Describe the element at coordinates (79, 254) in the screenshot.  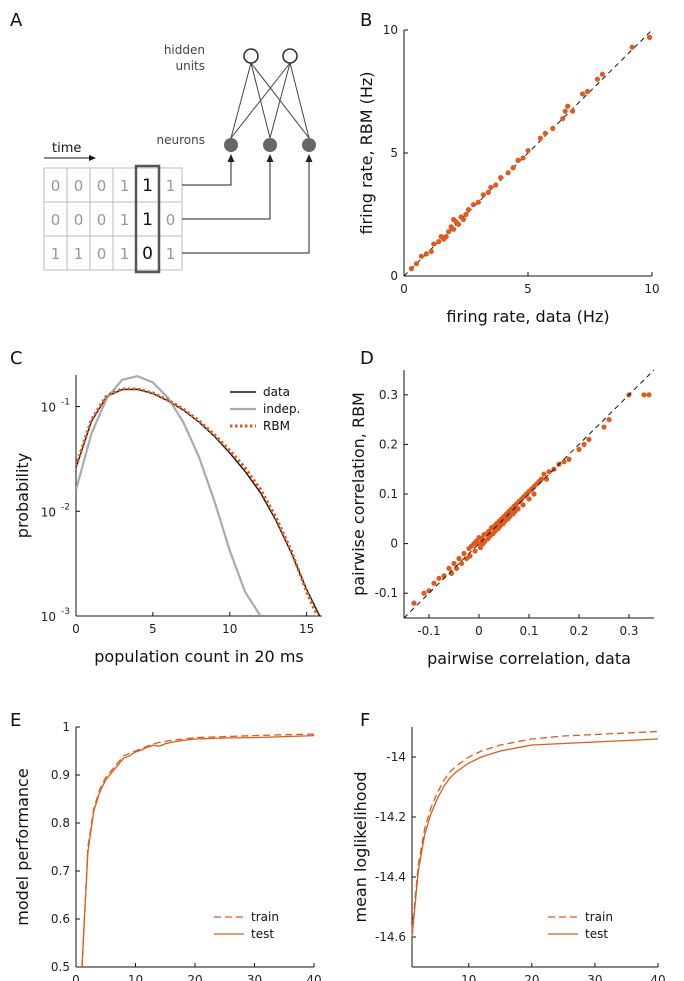
I see `grid-value-r2-c1: 1` at that location.